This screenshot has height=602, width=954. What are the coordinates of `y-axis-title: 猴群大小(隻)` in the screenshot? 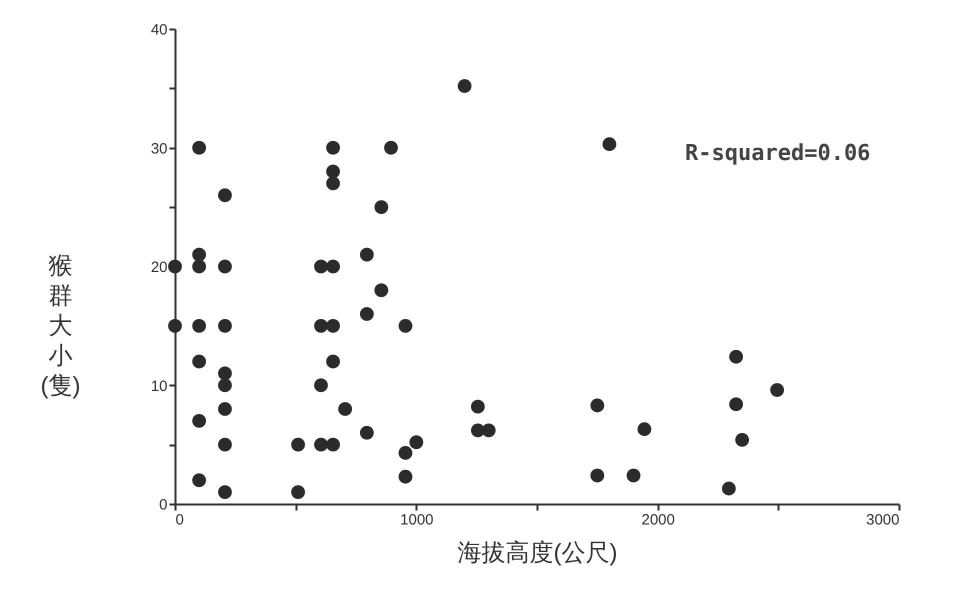 It's located at (60, 326).